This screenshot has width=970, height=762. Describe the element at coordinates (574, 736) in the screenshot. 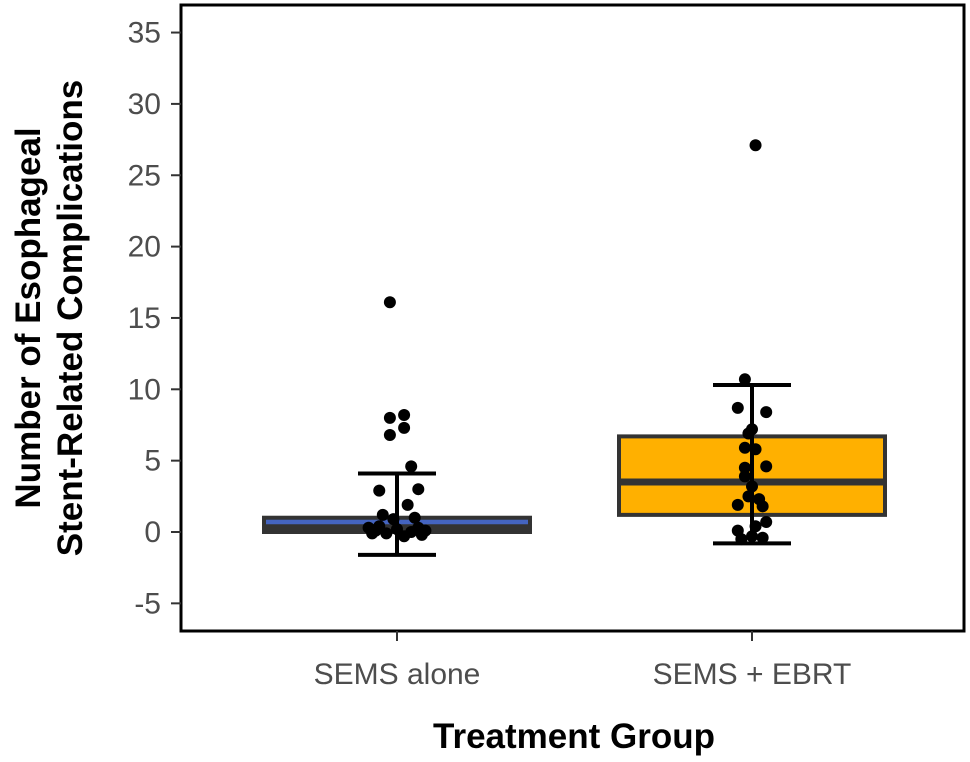

I see `x-axis-title: Treatment Group` at that location.